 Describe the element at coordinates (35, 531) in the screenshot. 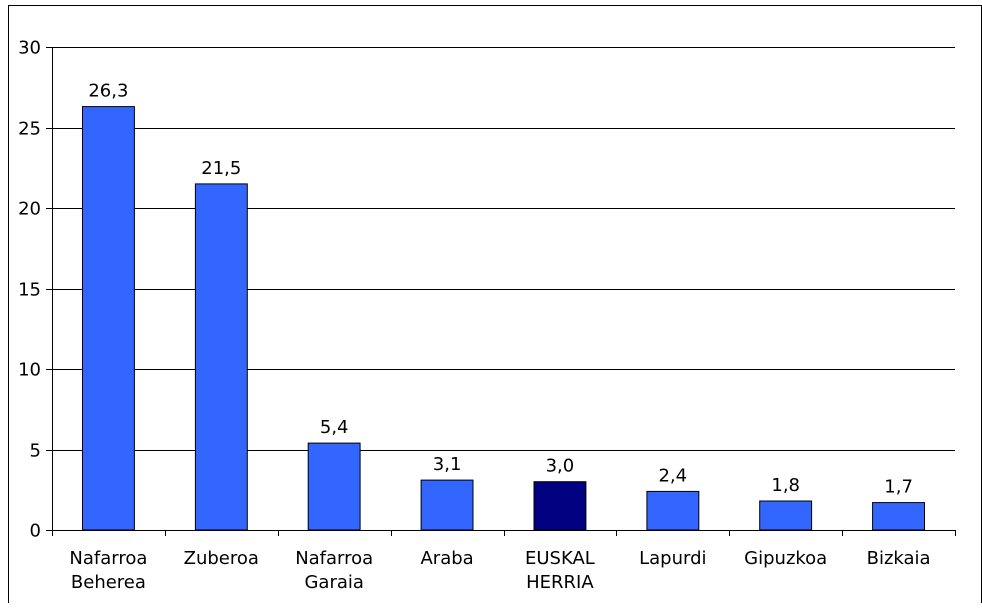

I see `y-tick-label: 0` at that location.